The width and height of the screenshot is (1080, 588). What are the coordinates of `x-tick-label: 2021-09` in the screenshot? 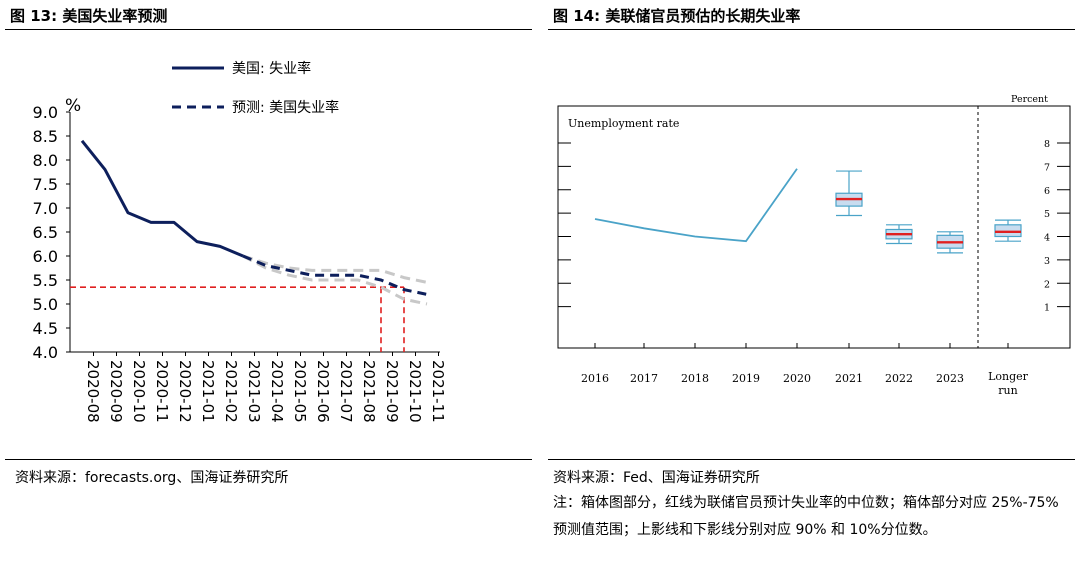 It's located at (392, 391).